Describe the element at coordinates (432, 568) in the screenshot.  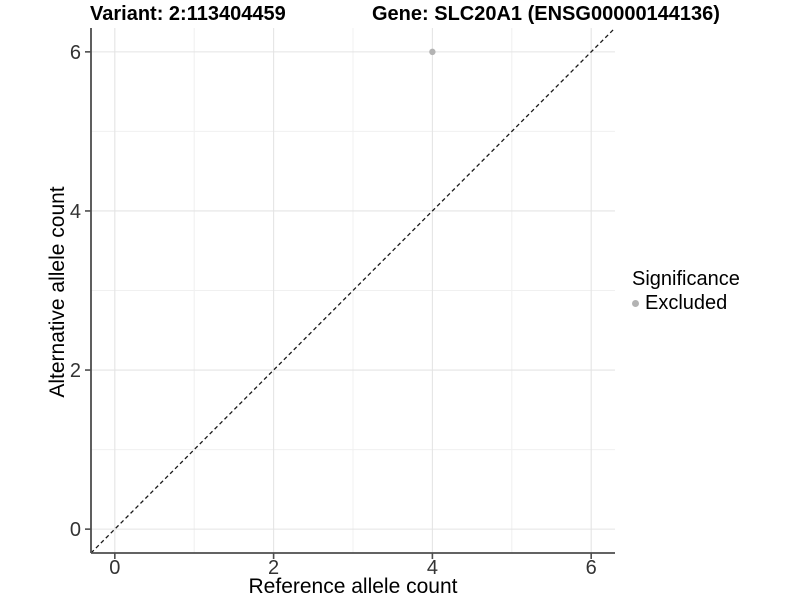
I see `x-tick-label: 4` at that location.